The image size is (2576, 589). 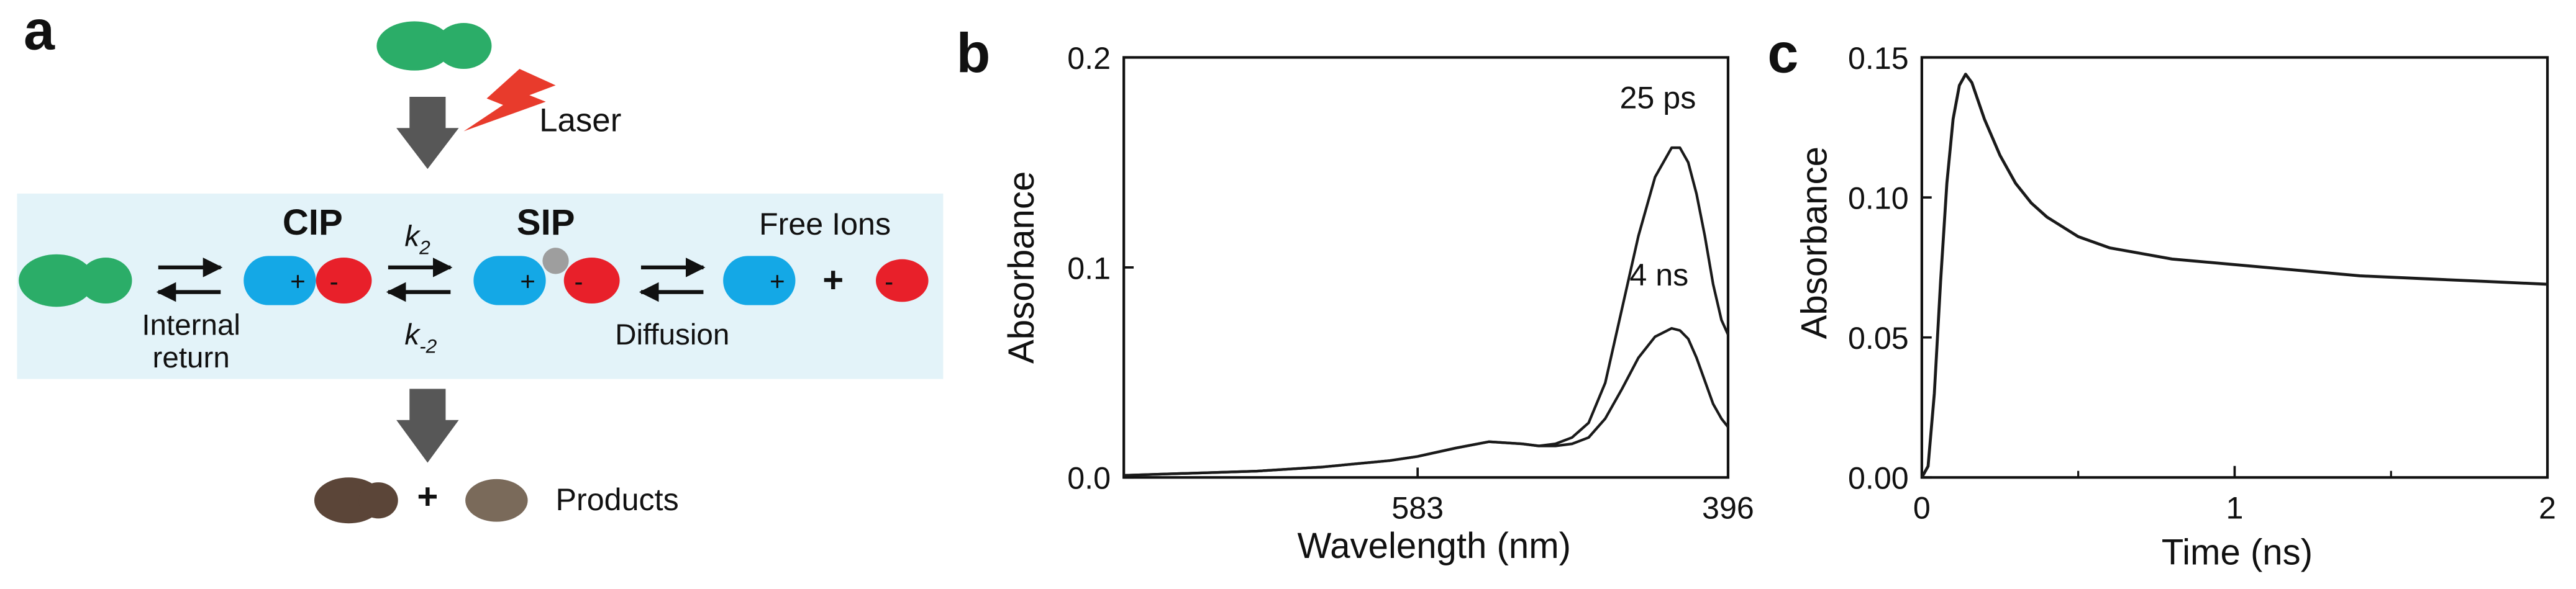 I want to click on product-molecule-light, so click(x=496, y=500).